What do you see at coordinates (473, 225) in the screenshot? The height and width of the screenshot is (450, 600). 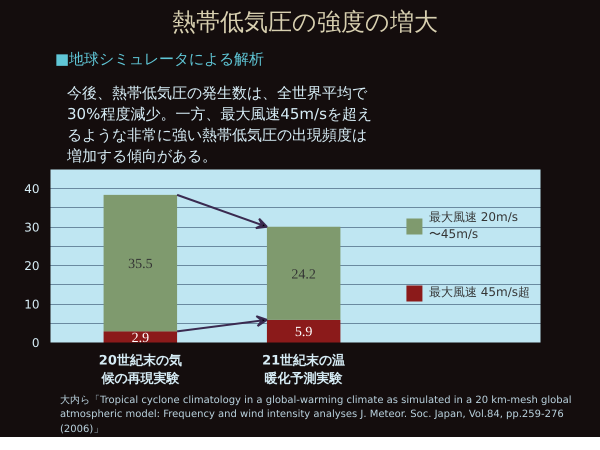 I see `legend-label: 最大風速 20m/s 〜45m/s` at bounding box center [473, 225].